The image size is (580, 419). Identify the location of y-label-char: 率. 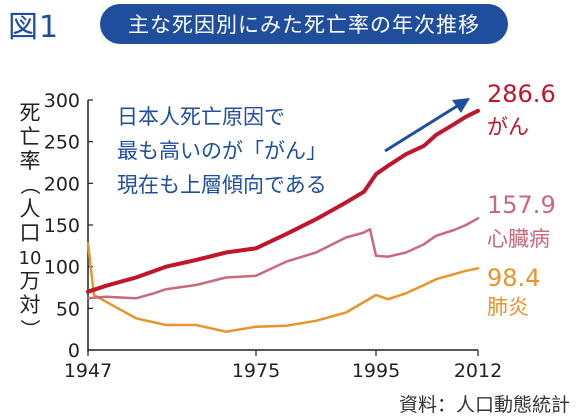
(30, 161).